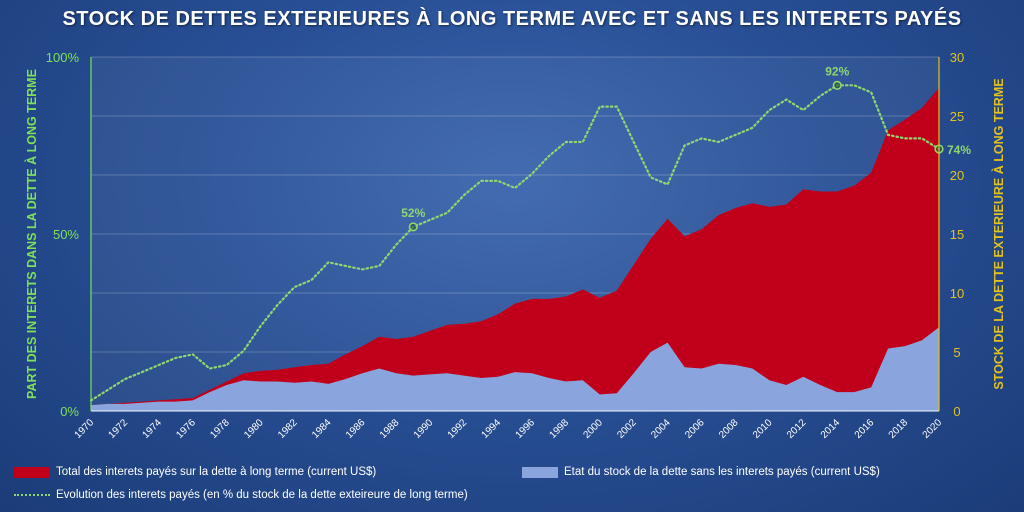  I want to click on x-tick-label: 2006, so click(695, 429).